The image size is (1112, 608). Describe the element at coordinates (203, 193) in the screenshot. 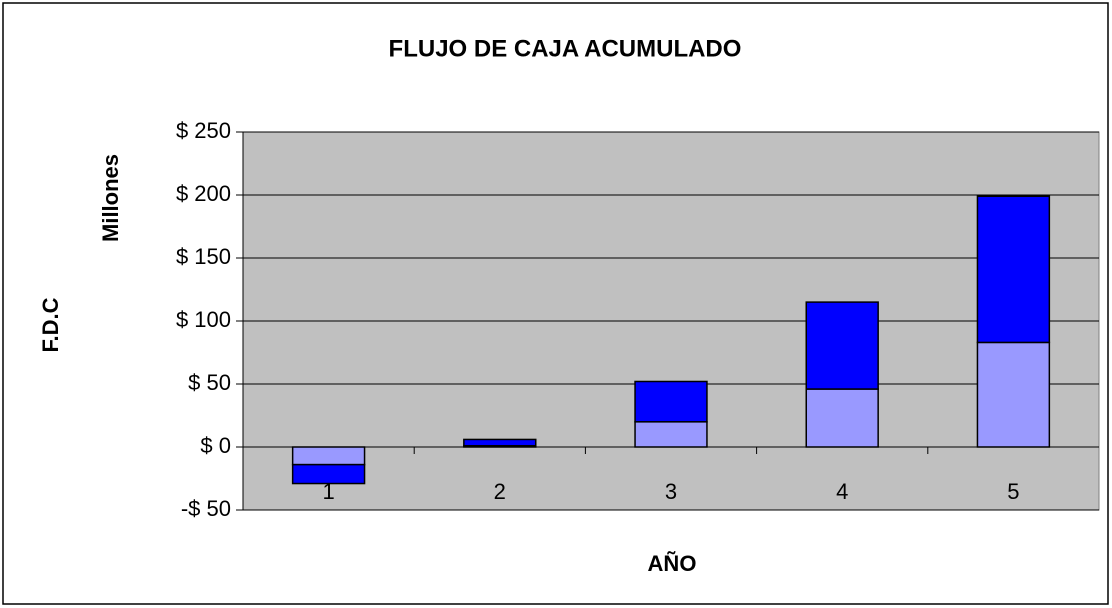

I see `y-tick-label: $ 200` at that location.